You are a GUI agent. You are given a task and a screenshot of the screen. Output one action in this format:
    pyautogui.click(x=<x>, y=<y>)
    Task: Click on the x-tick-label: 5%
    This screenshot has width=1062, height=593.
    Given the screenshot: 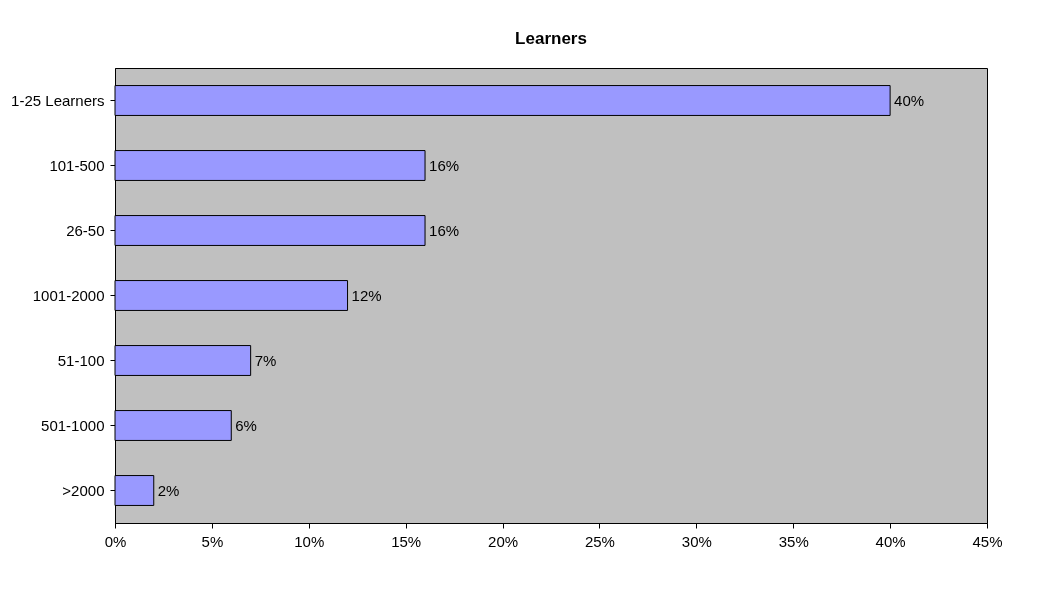 What is the action you would take?
    pyautogui.click(x=212, y=541)
    